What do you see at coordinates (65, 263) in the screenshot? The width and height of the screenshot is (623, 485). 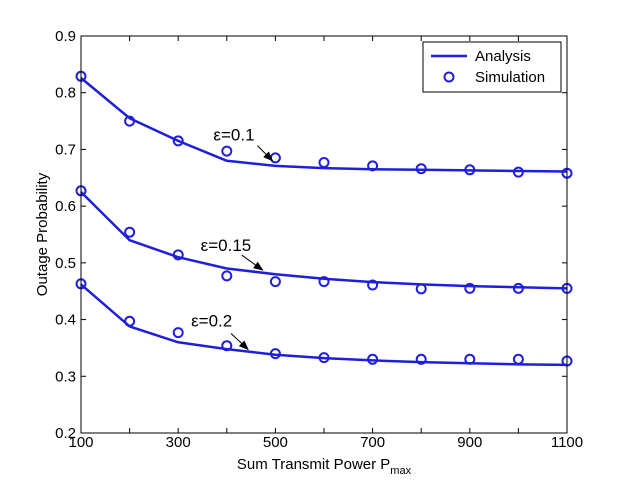 I see `y-tick-label: 0.5` at bounding box center [65, 263].